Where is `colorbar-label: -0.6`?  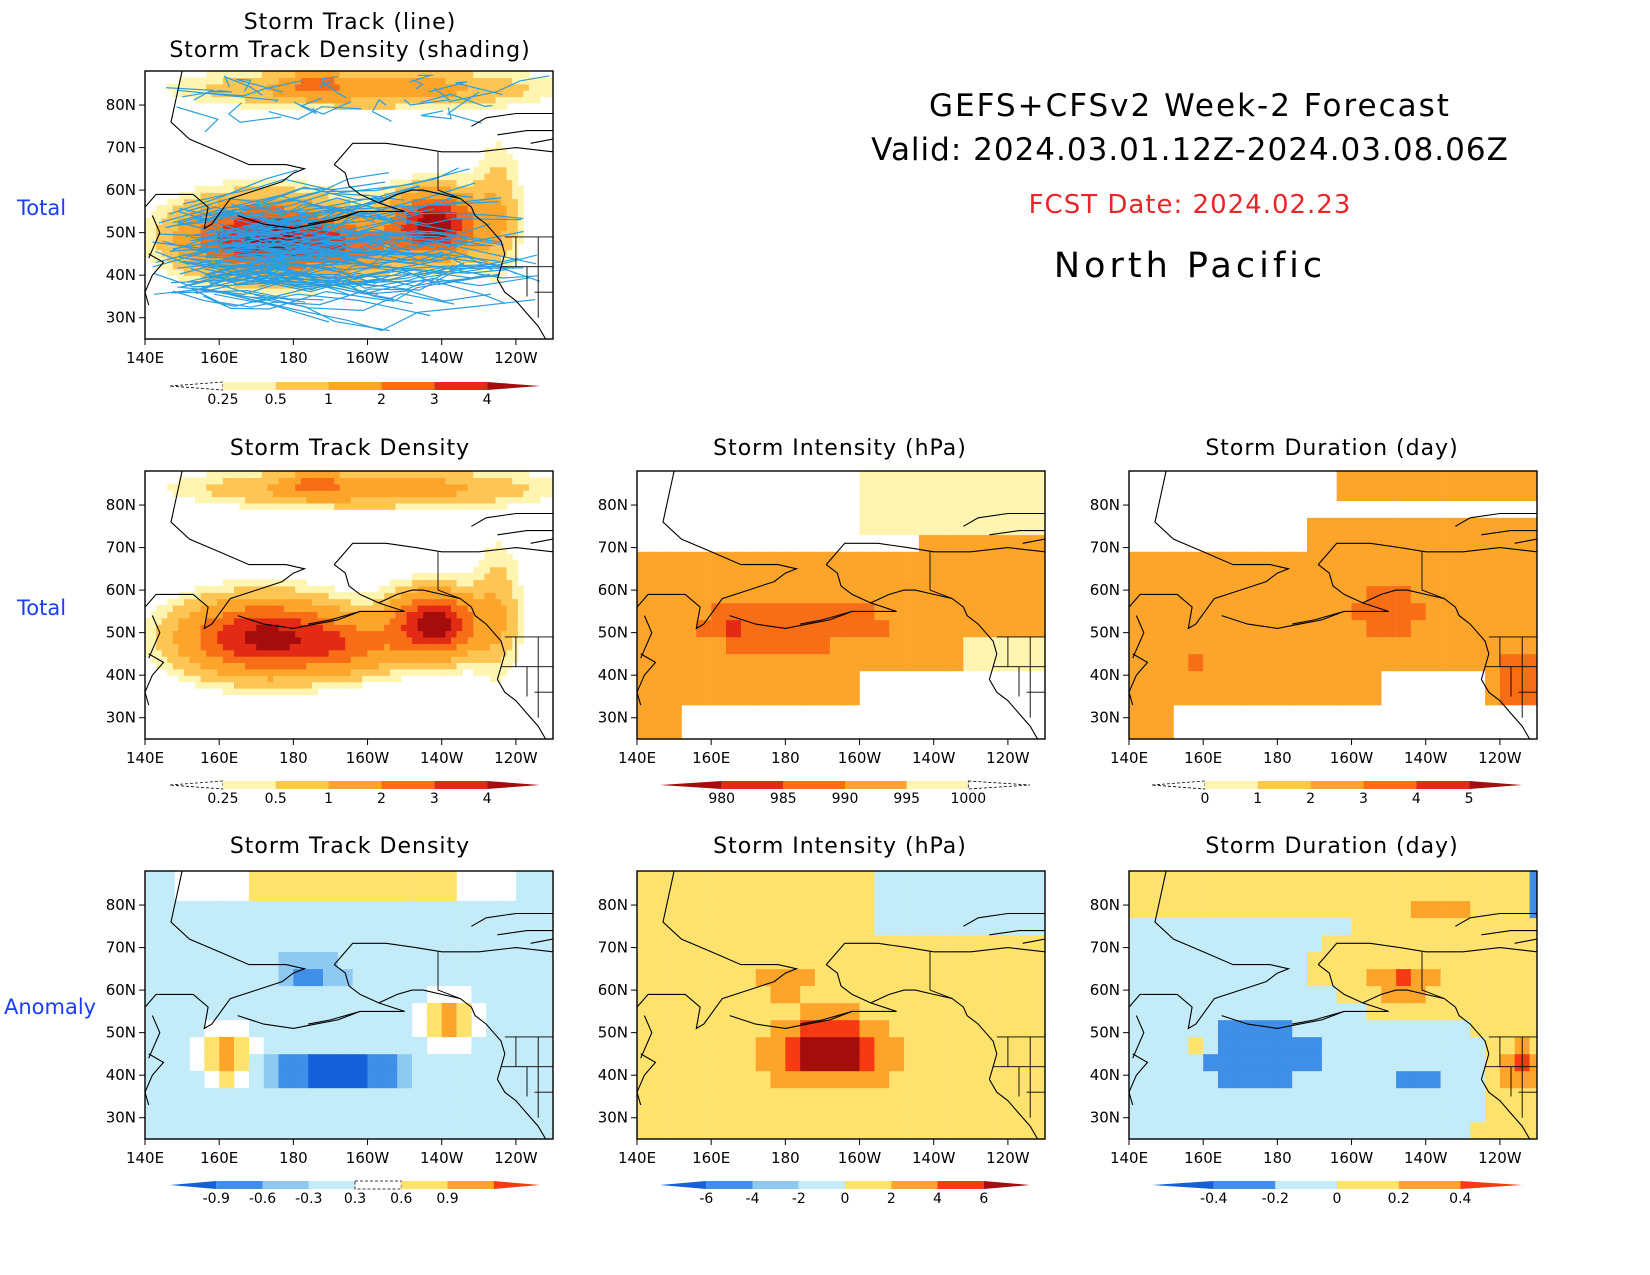 colorbar-label: -0.6 is located at coordinates (262, 1199).